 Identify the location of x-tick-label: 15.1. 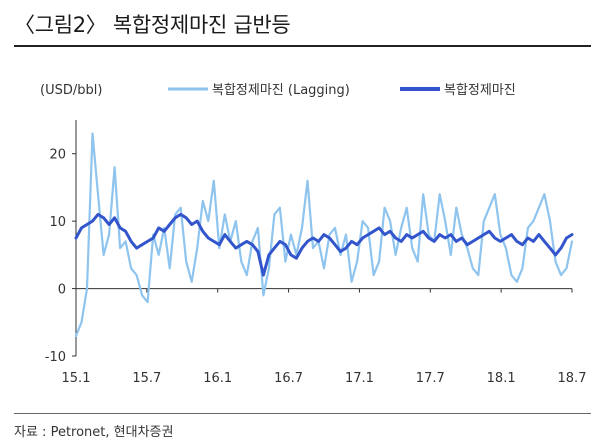
(76, 378).